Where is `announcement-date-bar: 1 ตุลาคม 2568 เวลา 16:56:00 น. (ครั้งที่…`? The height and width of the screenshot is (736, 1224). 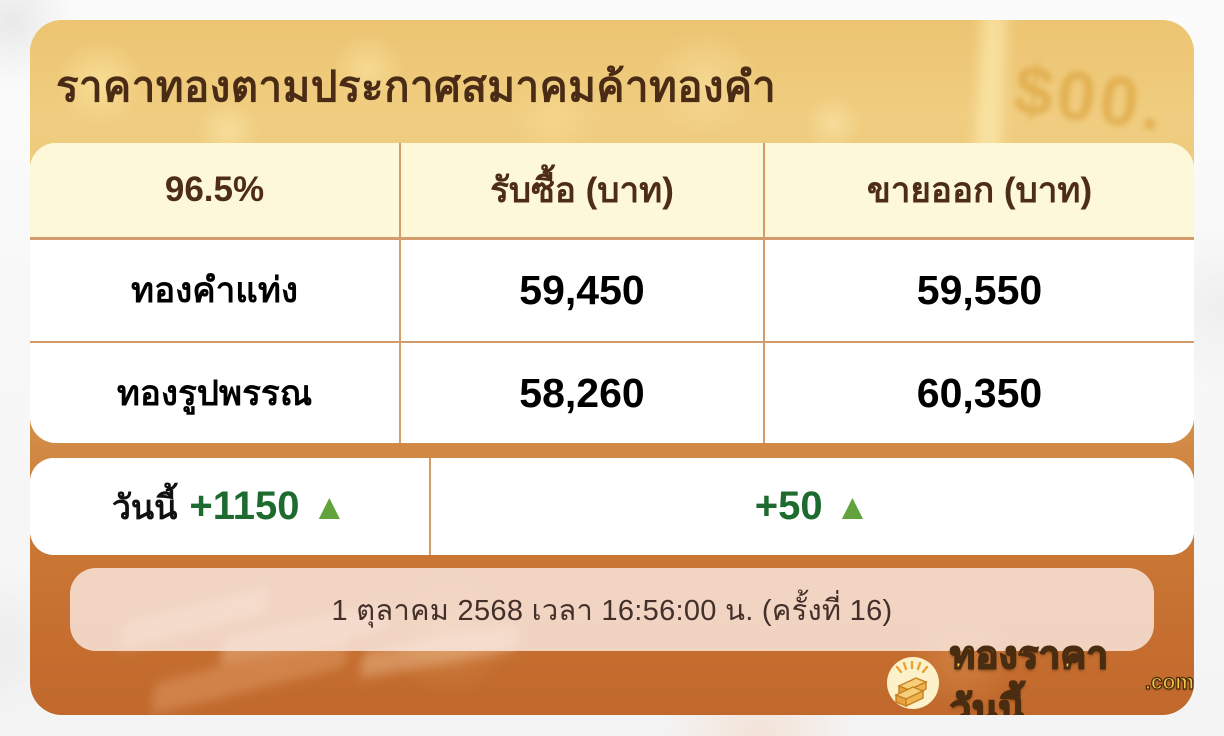
announcement-date-bar: 1 ตุลาคม 2568 เวลา 16:56:00 น. (ครั้งที่… is located at coordinates (612, 609).